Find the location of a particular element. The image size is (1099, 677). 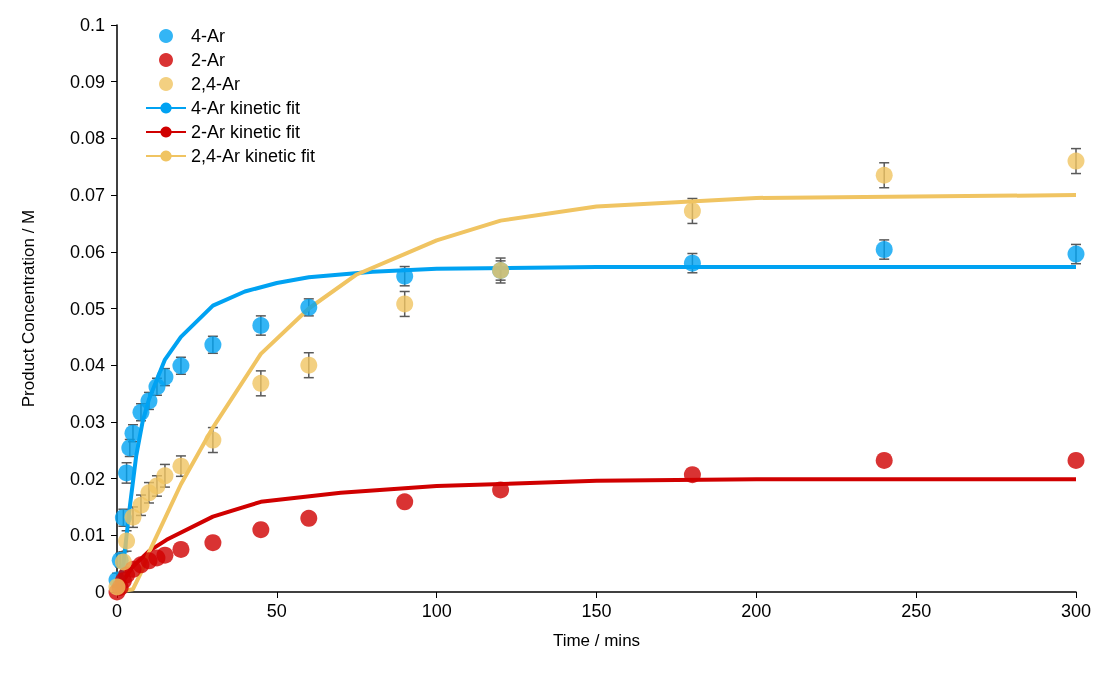

x-tick-label: 100 is located at coordinates (436, 611).